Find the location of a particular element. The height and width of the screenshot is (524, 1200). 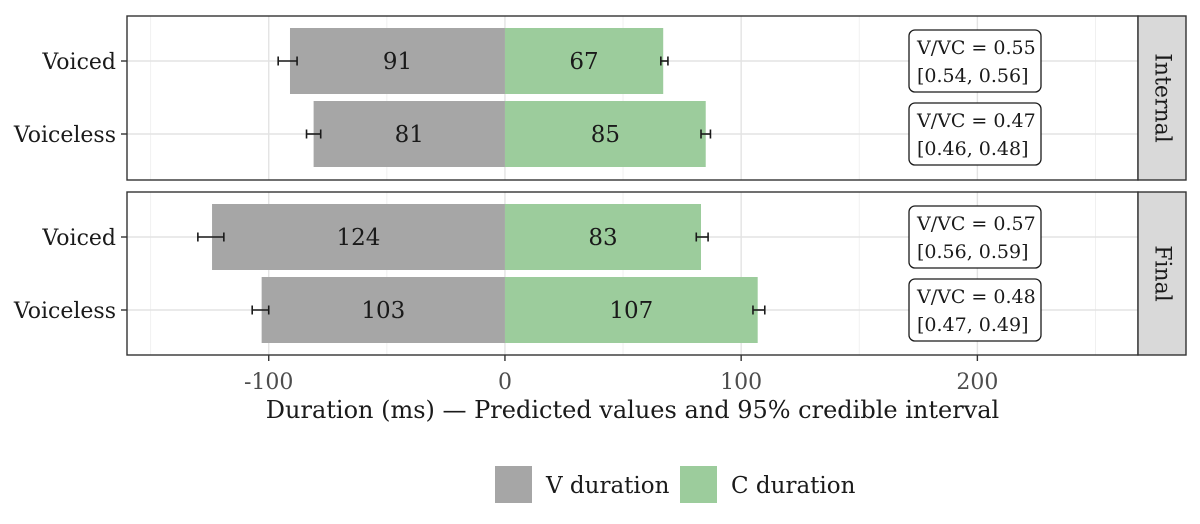

vvc-ratio-annotation: V/VC = 0.55 [0.54, 0.56] is located at coordinates (975, 61).